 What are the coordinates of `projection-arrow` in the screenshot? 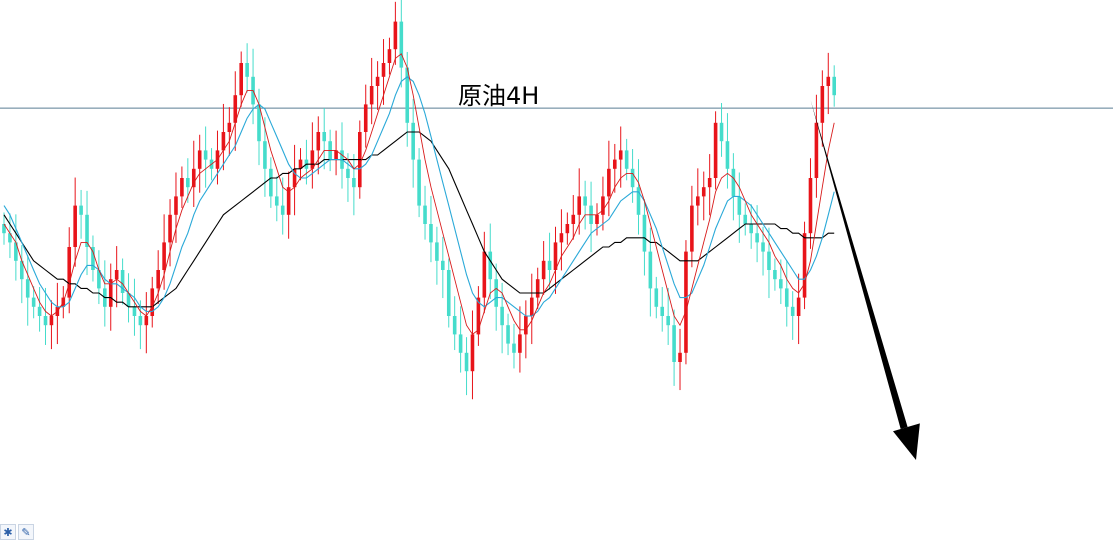 It's located at (865, 279).